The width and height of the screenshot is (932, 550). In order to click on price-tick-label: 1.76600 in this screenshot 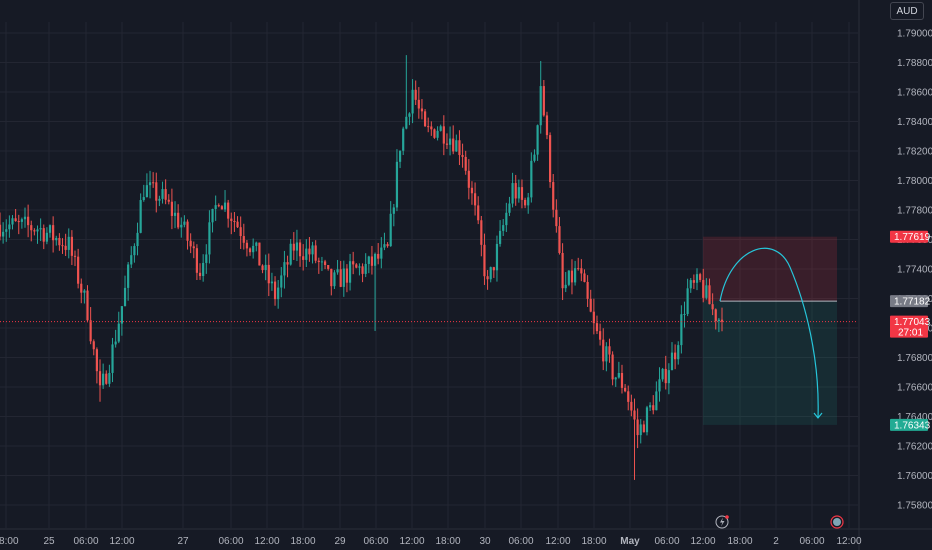, I will do `click(914, 388)`.